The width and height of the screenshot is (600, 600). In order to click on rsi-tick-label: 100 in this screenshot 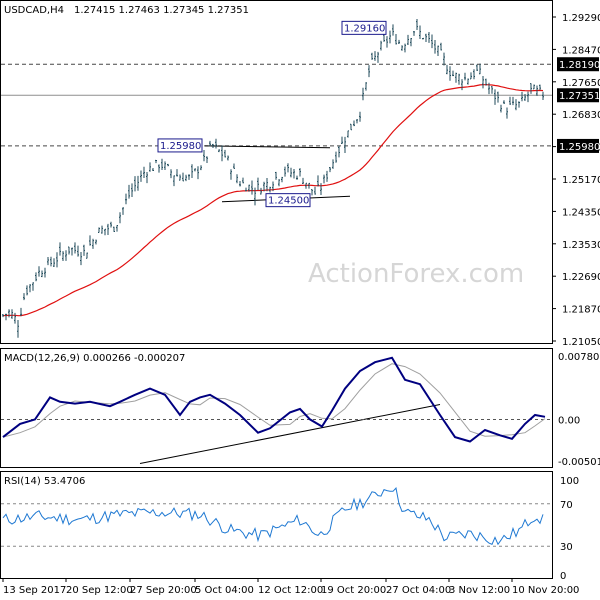, I will do `click(569, 481)`.